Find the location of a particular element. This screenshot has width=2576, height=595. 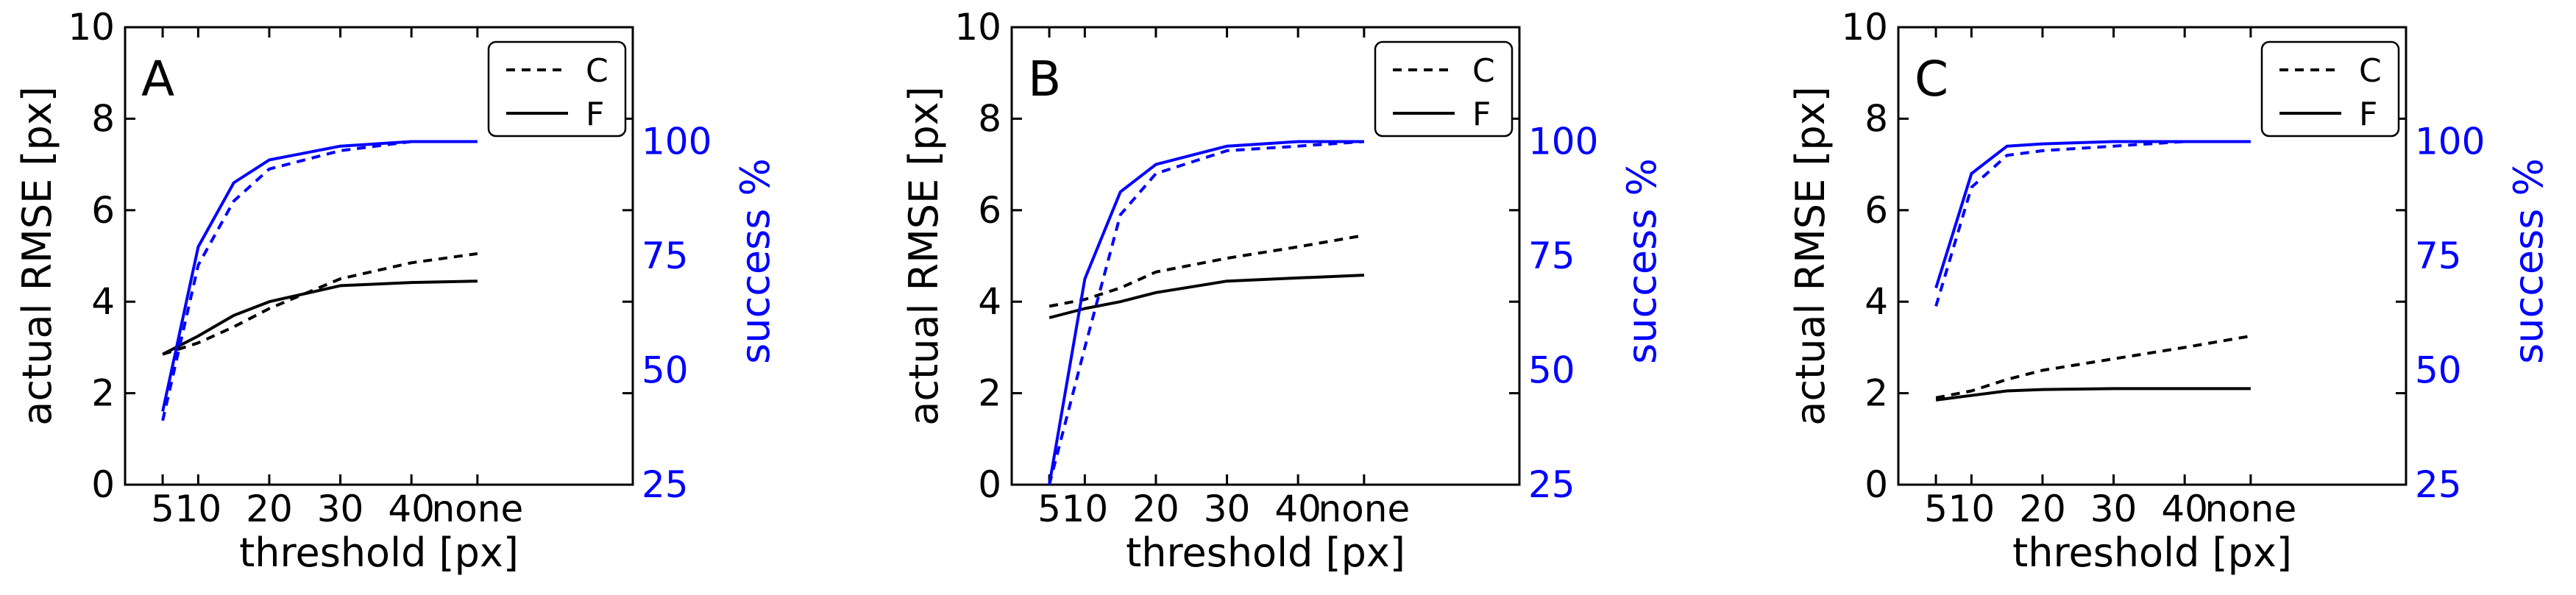

panel-letter: A is located at coordinates (157, 79).